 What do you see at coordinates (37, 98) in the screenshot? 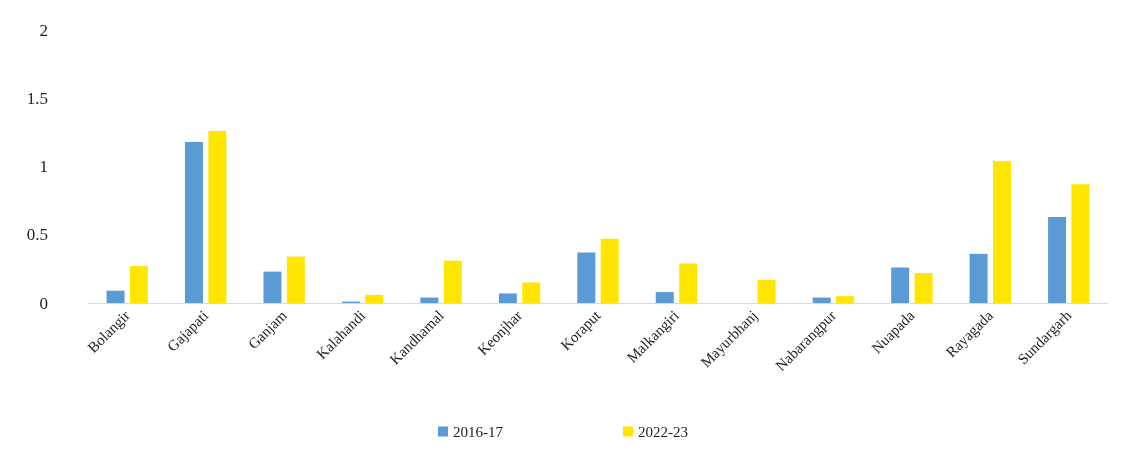
I see `y-tick-label: 1.5` at bounding box center [37, 98].